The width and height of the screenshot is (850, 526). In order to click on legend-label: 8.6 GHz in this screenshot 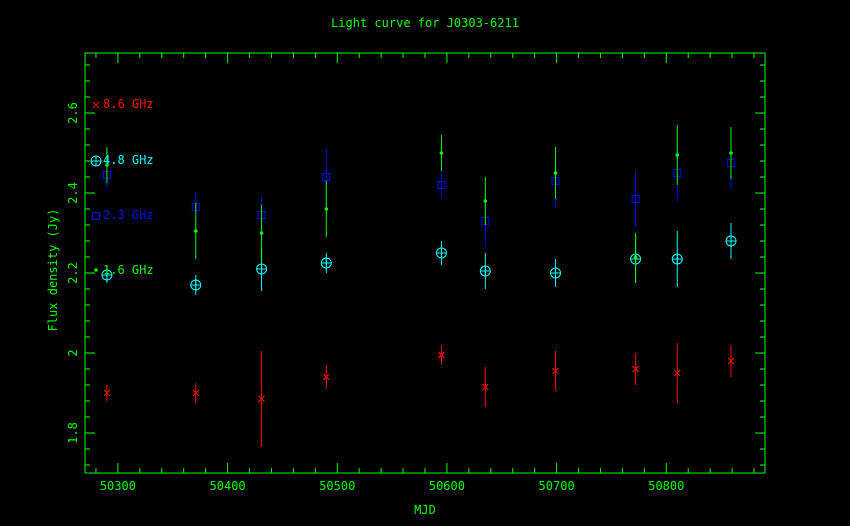, I will do `click(128, 104)`.